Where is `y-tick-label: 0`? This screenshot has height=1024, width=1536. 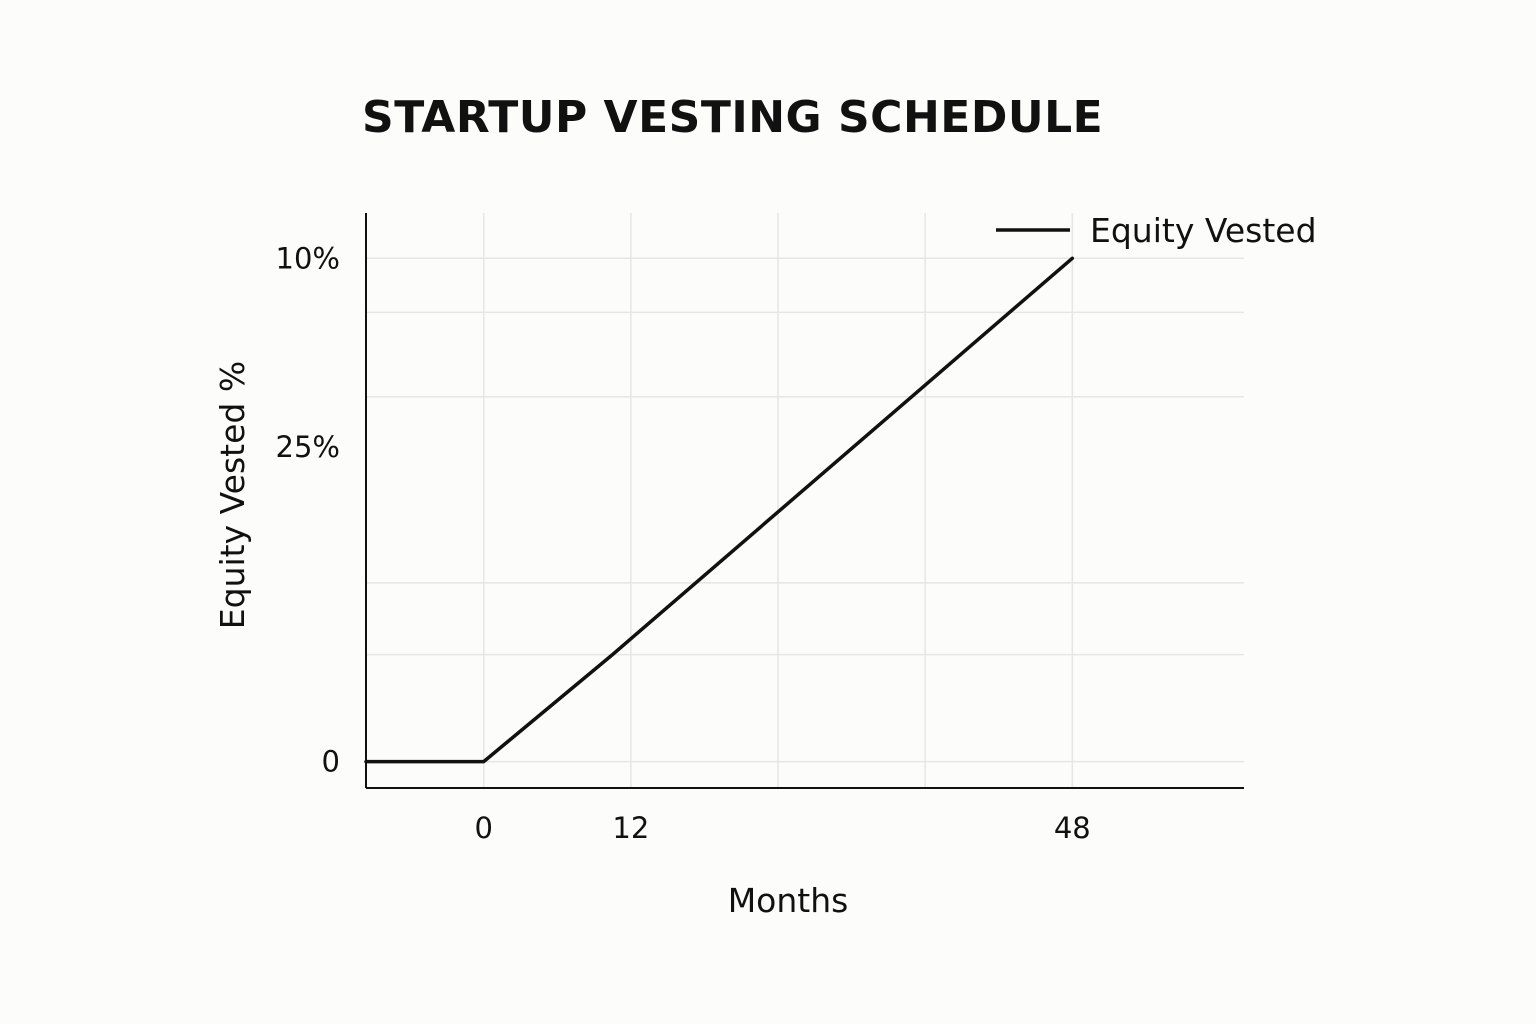
y-tick-label: 0 is located at coordinates (331, 762).